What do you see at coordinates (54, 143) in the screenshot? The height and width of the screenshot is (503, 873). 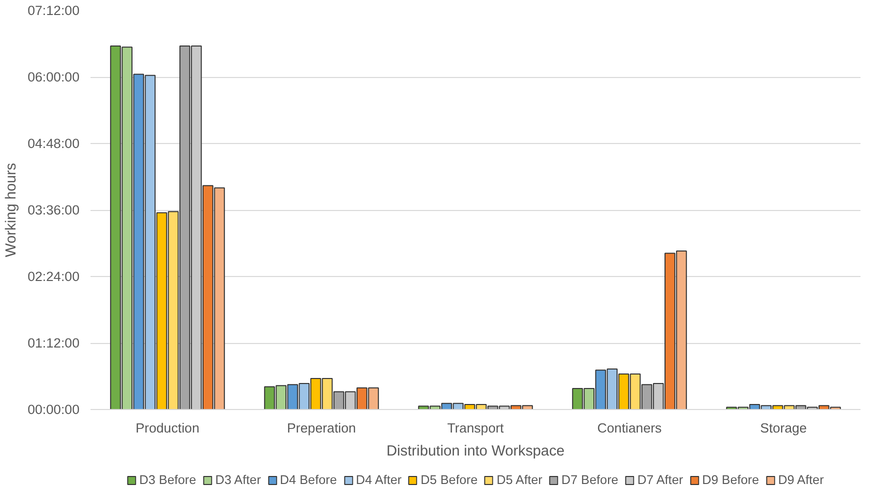 I see `y-tick-label: 04:48:00` at bounding box center [54, 143].